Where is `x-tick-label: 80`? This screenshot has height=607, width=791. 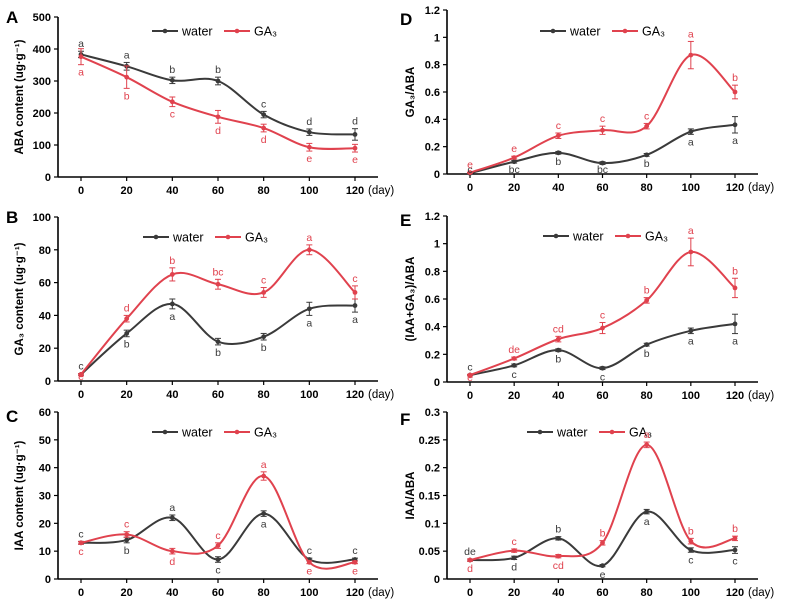 x-tick-label: 80 is located at coordinates (264, 191).